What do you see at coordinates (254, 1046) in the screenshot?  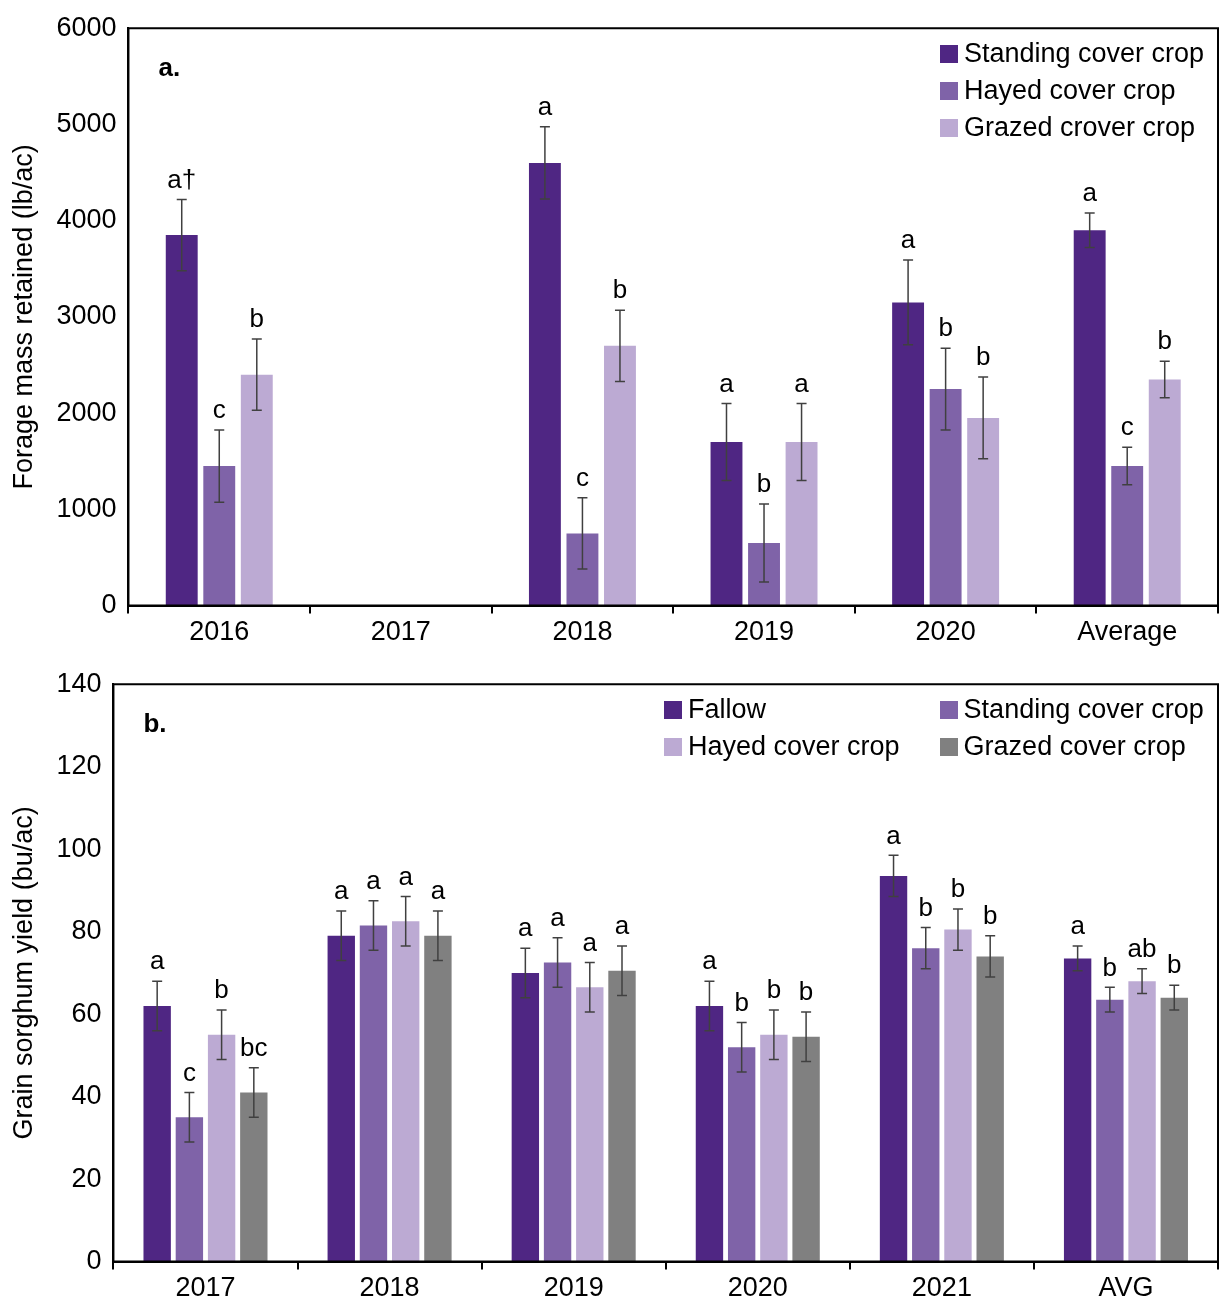 I see `data-label: bc` at bounding box center [254, 1046].